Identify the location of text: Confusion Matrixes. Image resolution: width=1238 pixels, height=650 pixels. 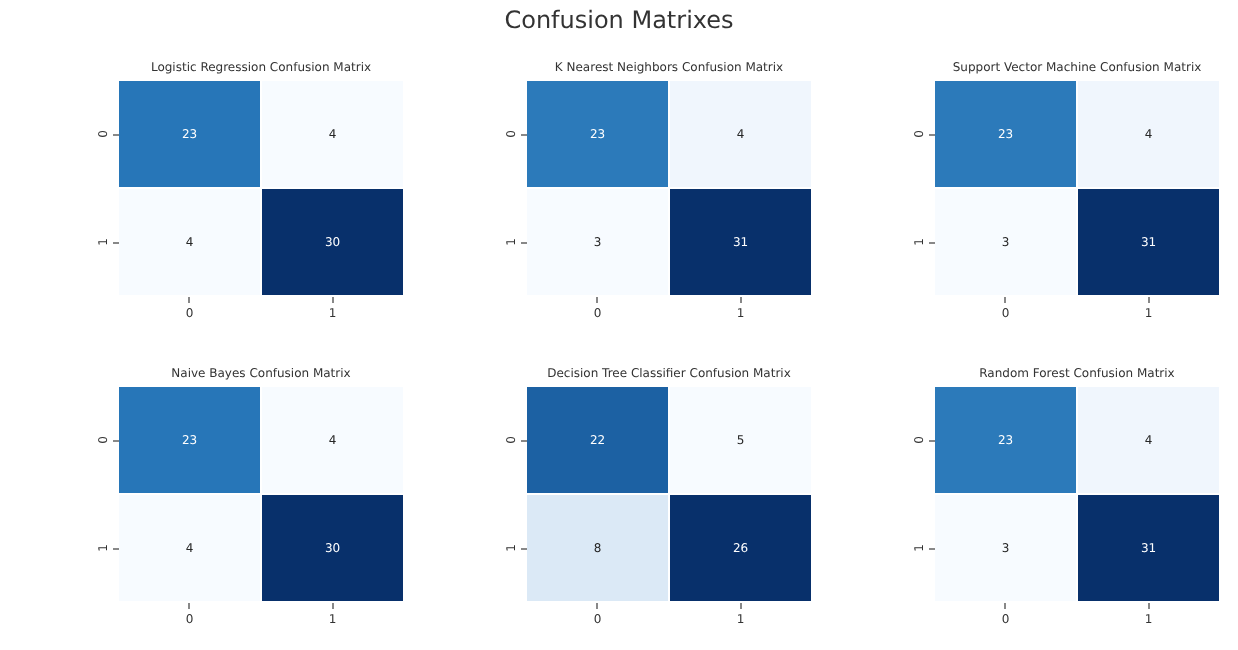
(619, 20).